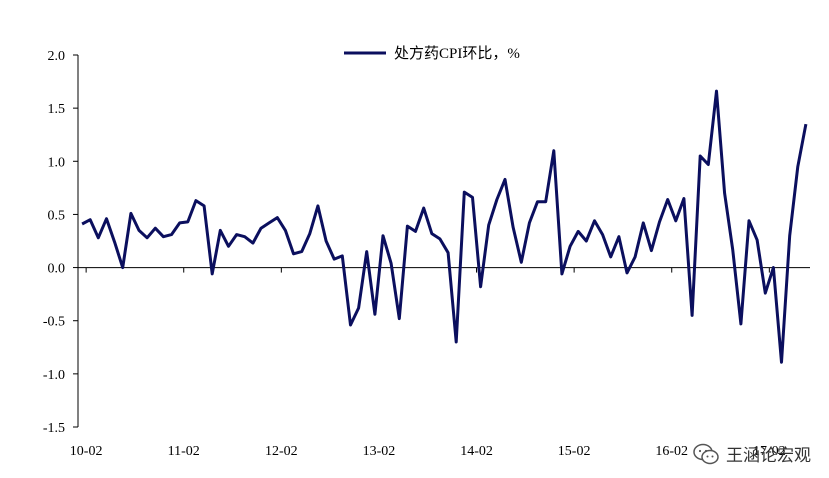 Image resolution: width=829 pixels, height=478 pixels. Describe the element at coordinates (86, 451) in the screenshot. I see `x-tick-label: 10-02` at that location.